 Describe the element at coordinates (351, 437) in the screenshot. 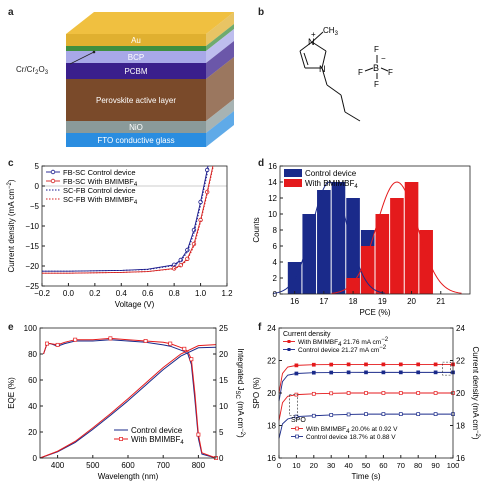

I see `spo-legend-entry-1: Control device 18.7% at 0.88 V` at that location.